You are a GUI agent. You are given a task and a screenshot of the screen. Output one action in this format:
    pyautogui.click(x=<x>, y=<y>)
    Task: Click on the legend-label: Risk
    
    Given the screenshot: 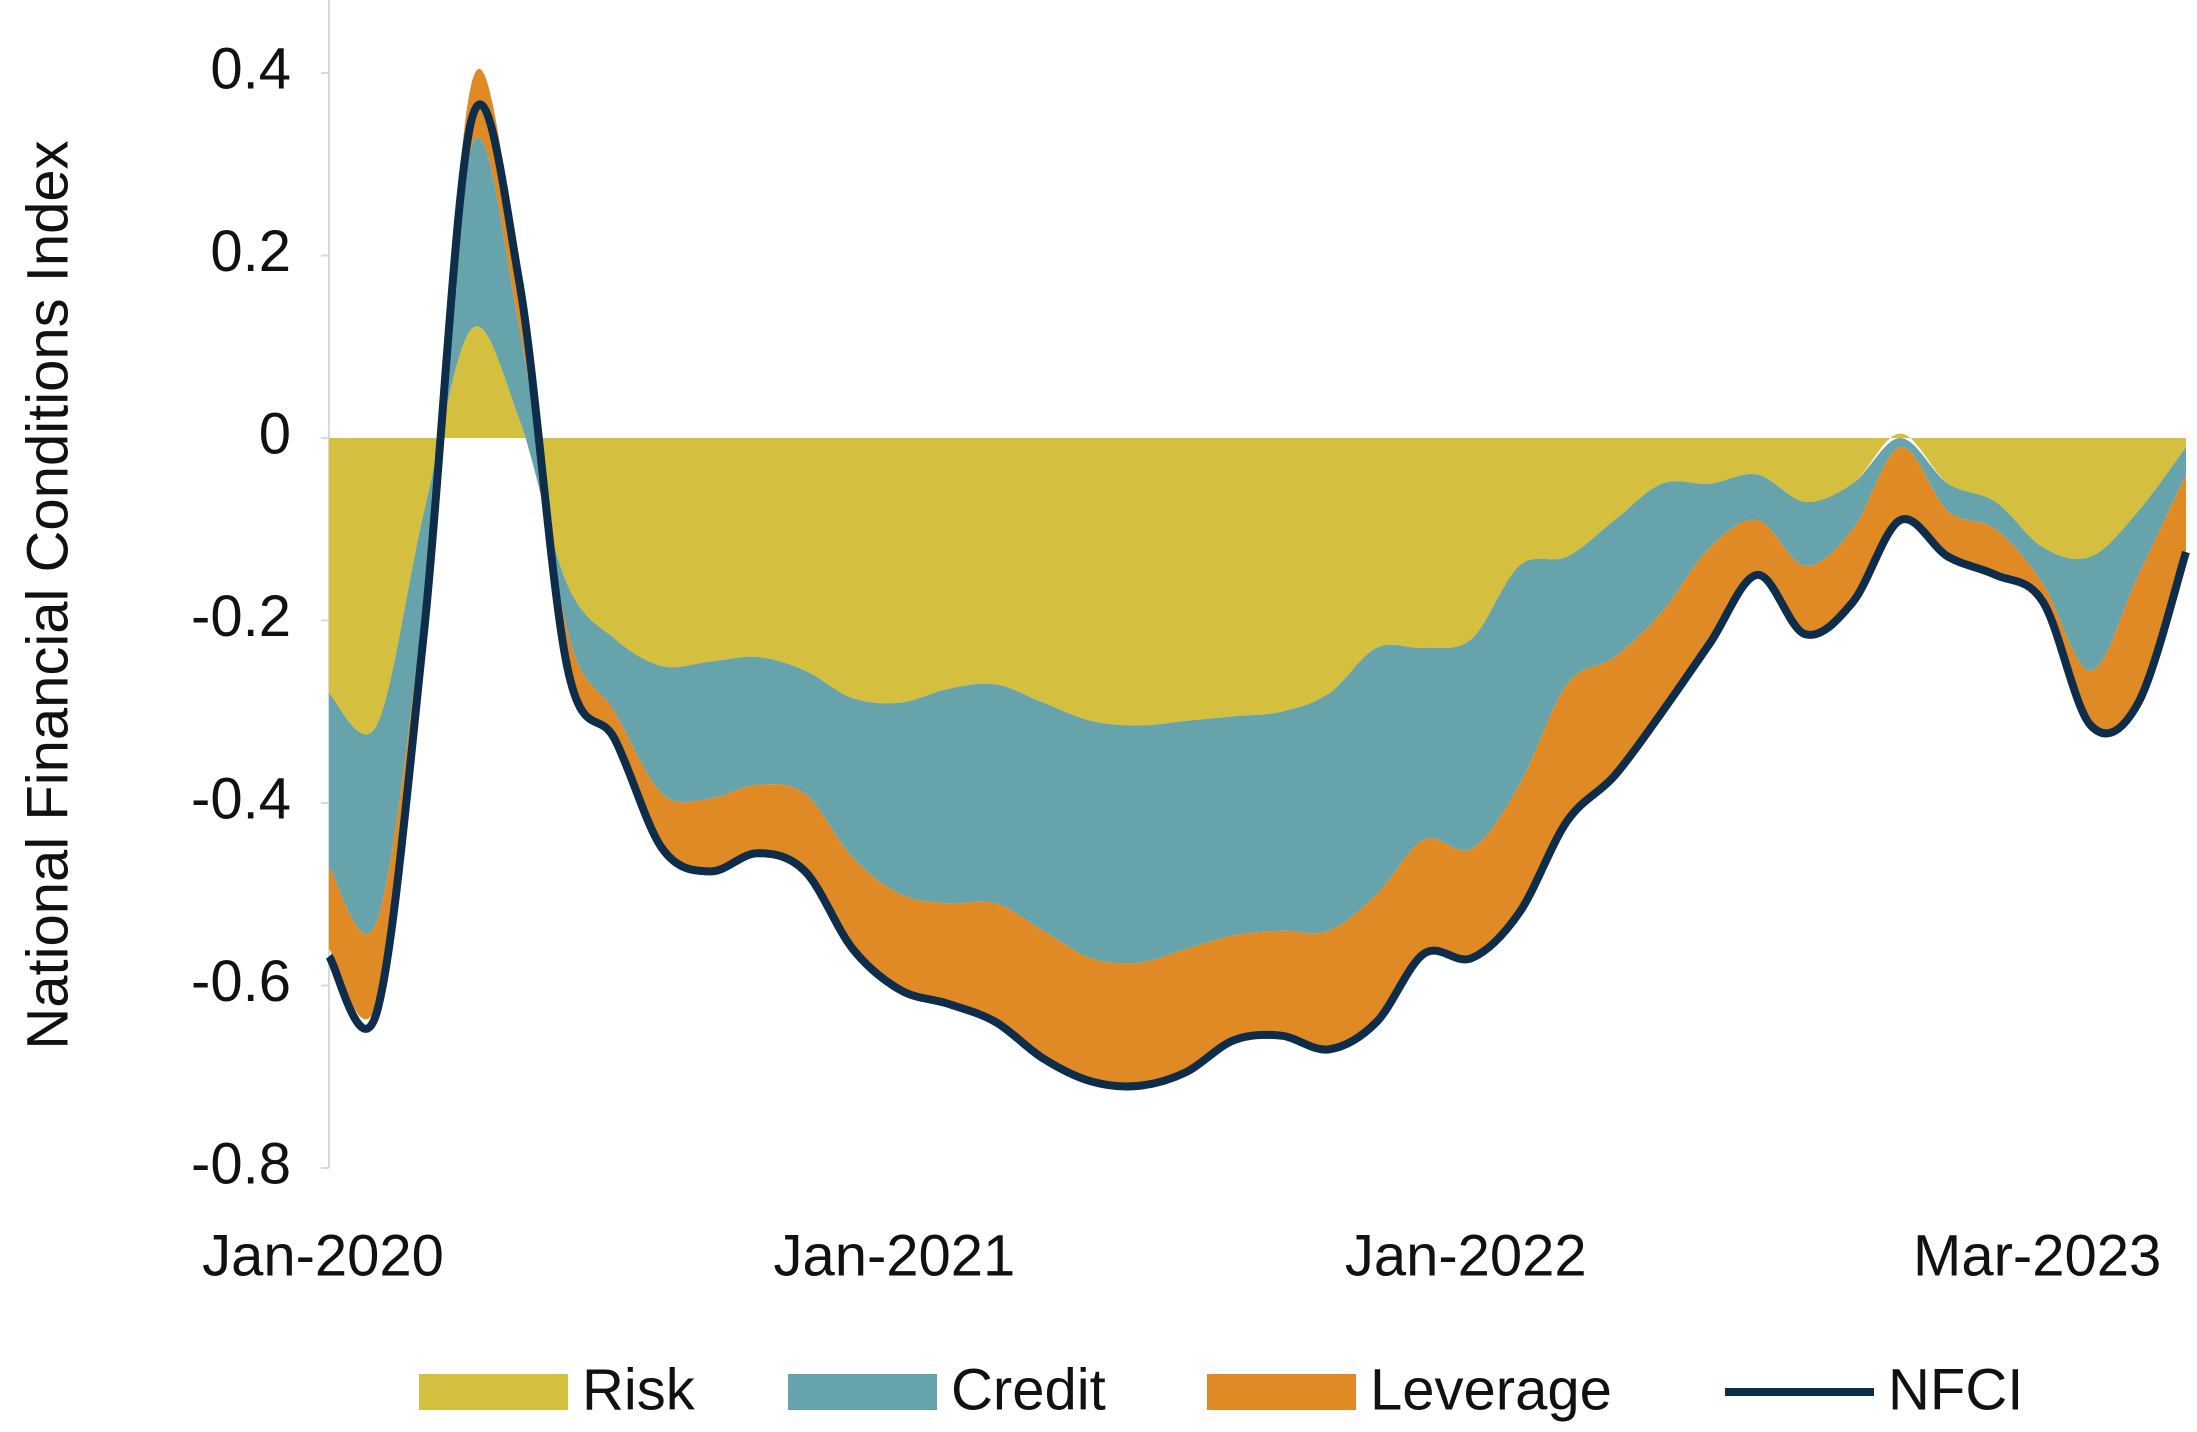 What is the action you would take?
    pyautogui.click(x=639, y=1389)
    